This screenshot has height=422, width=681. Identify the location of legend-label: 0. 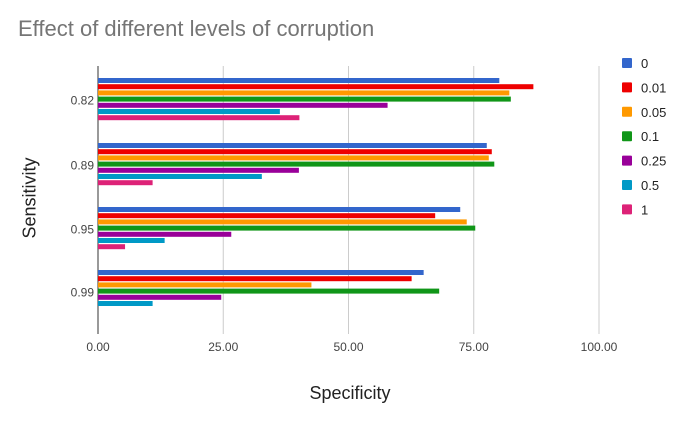
(644, 63).